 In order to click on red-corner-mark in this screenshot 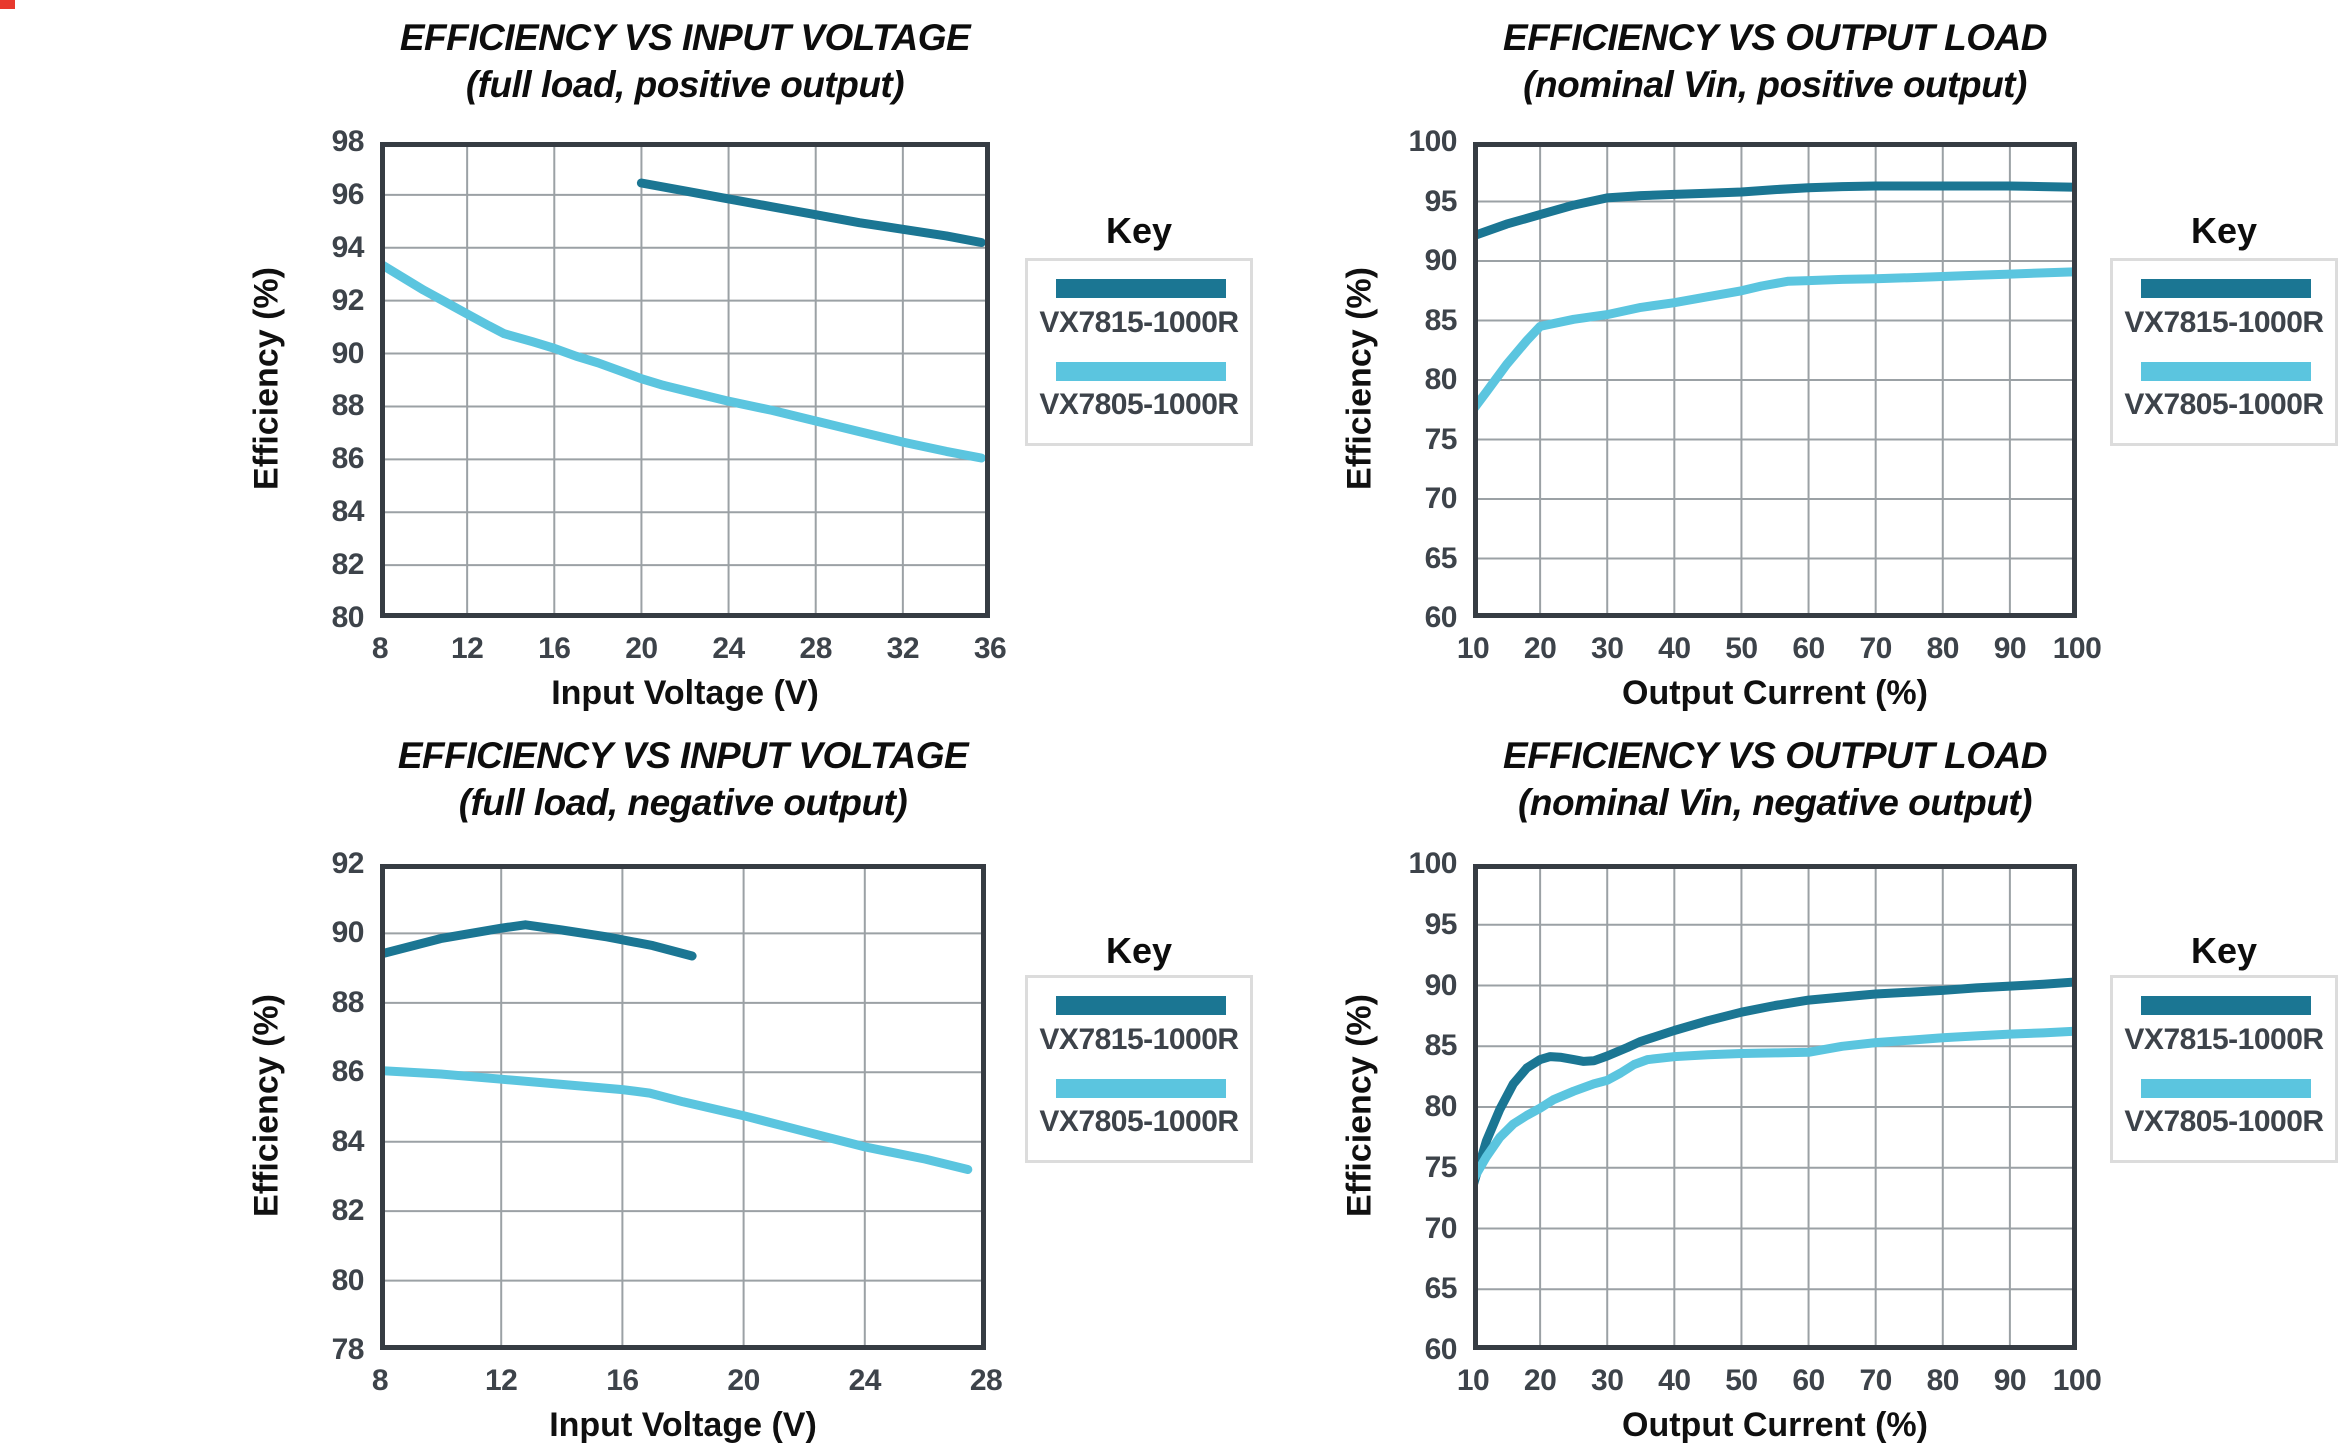, I will do `click(7, 4)`.